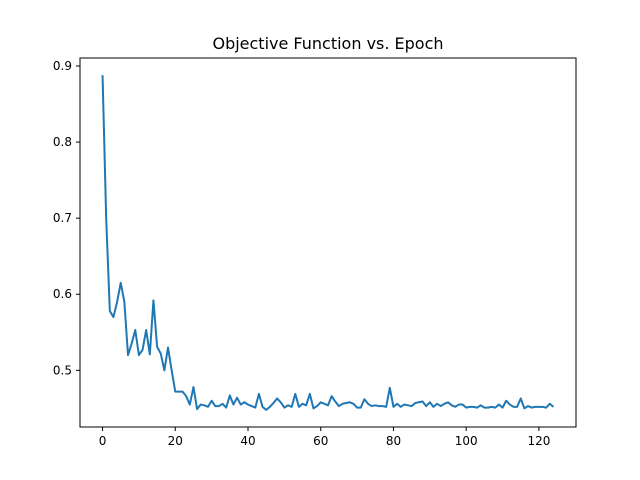 The height and width of the screenshot is (480, 640). What do you see at coordinates (62, 66) in the screenshot?
I see `y-tick-label: 0.9` at bounding box center [62, 66].